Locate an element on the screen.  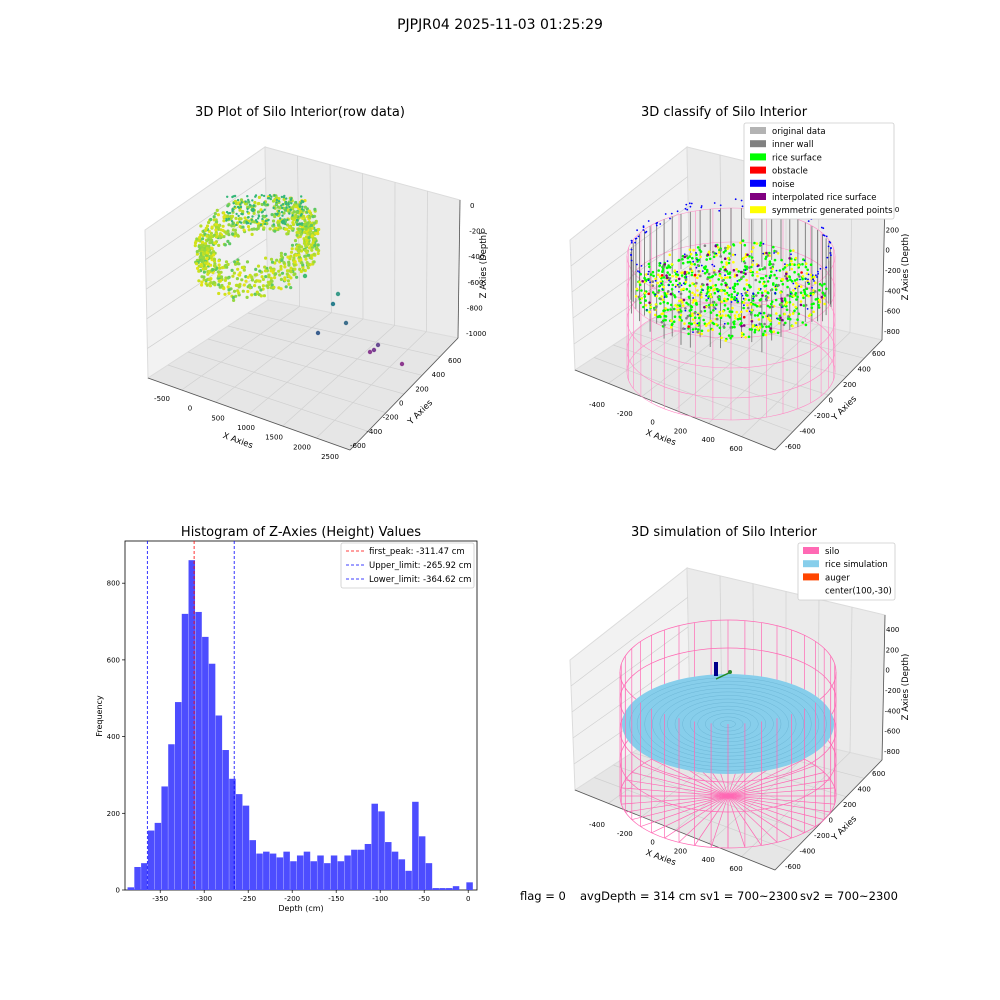
y-tick-label: 600 is located at coordinates (113, 660).